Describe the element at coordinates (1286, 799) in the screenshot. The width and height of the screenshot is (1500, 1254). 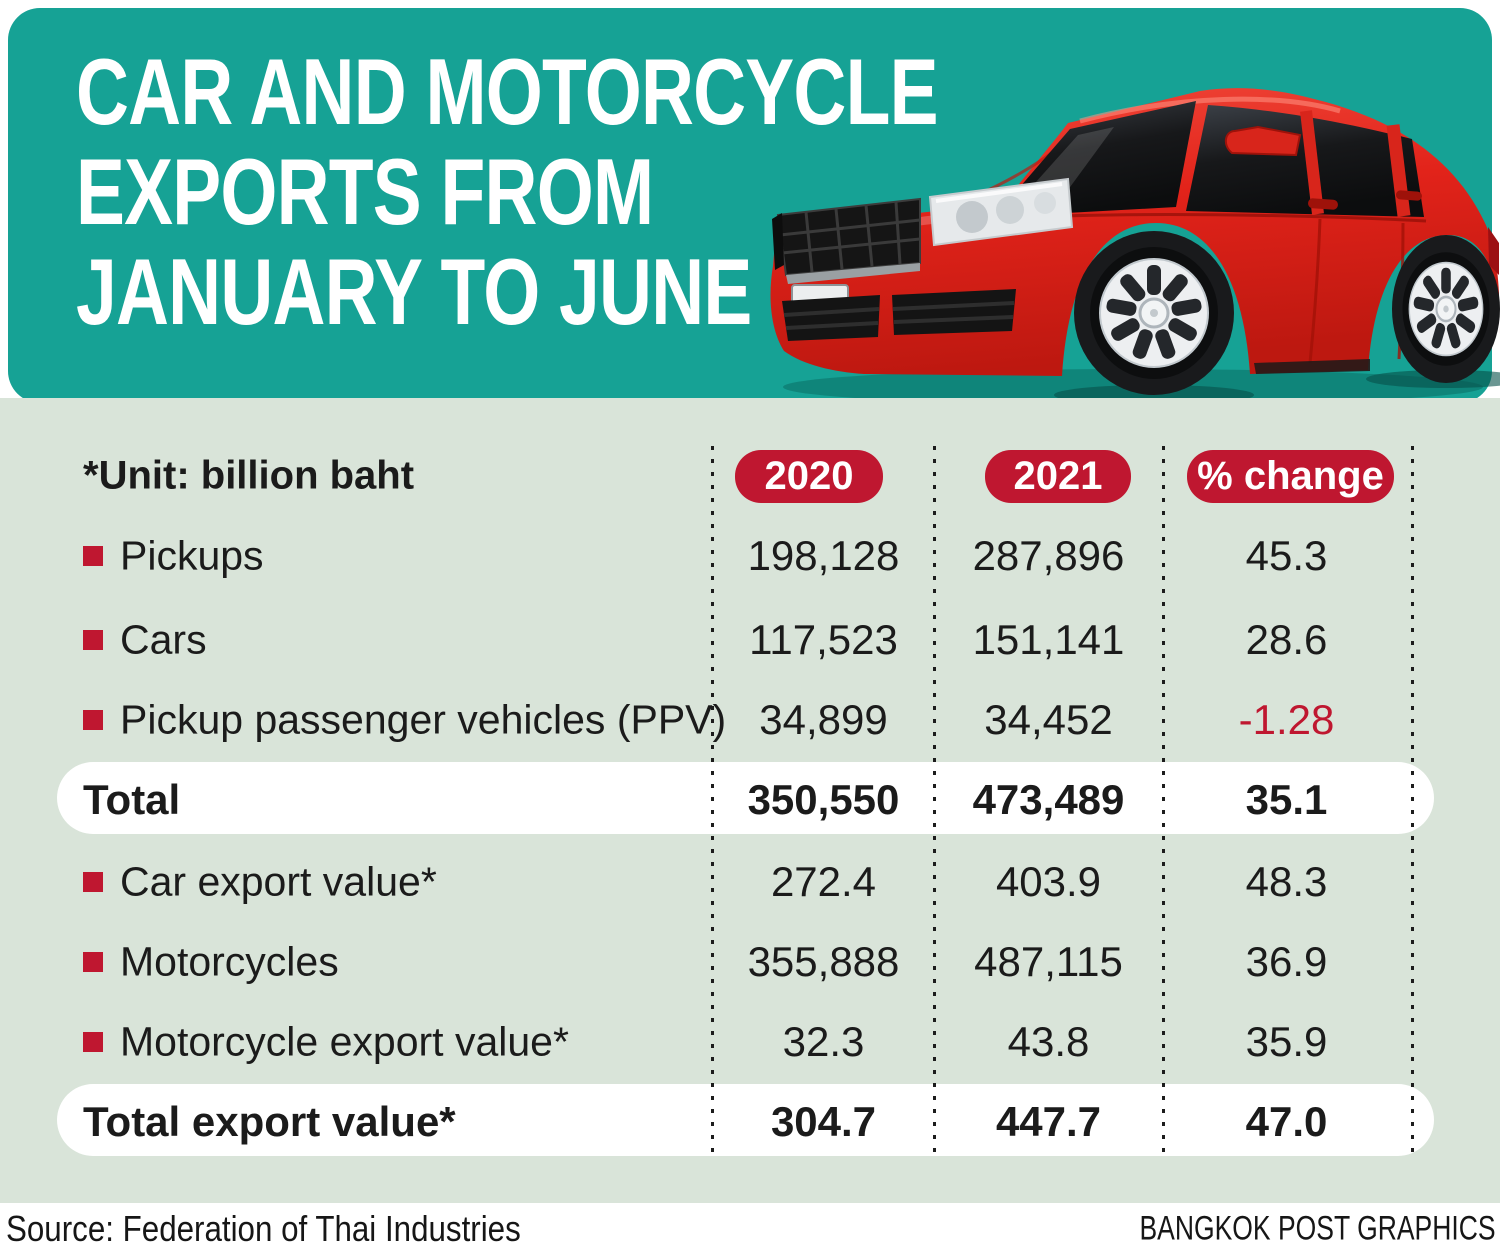
I see `value-change: 35.1` at that location.